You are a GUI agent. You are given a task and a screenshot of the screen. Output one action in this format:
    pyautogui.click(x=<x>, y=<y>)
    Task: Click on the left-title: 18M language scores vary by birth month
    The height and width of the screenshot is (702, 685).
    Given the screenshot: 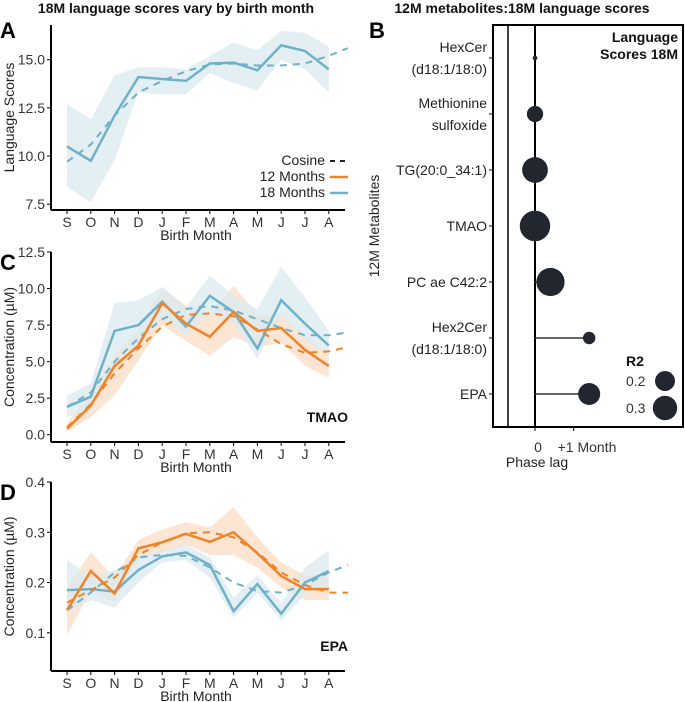 What is the action you would take?
    pyautogui.click(x=176, y=8)
    